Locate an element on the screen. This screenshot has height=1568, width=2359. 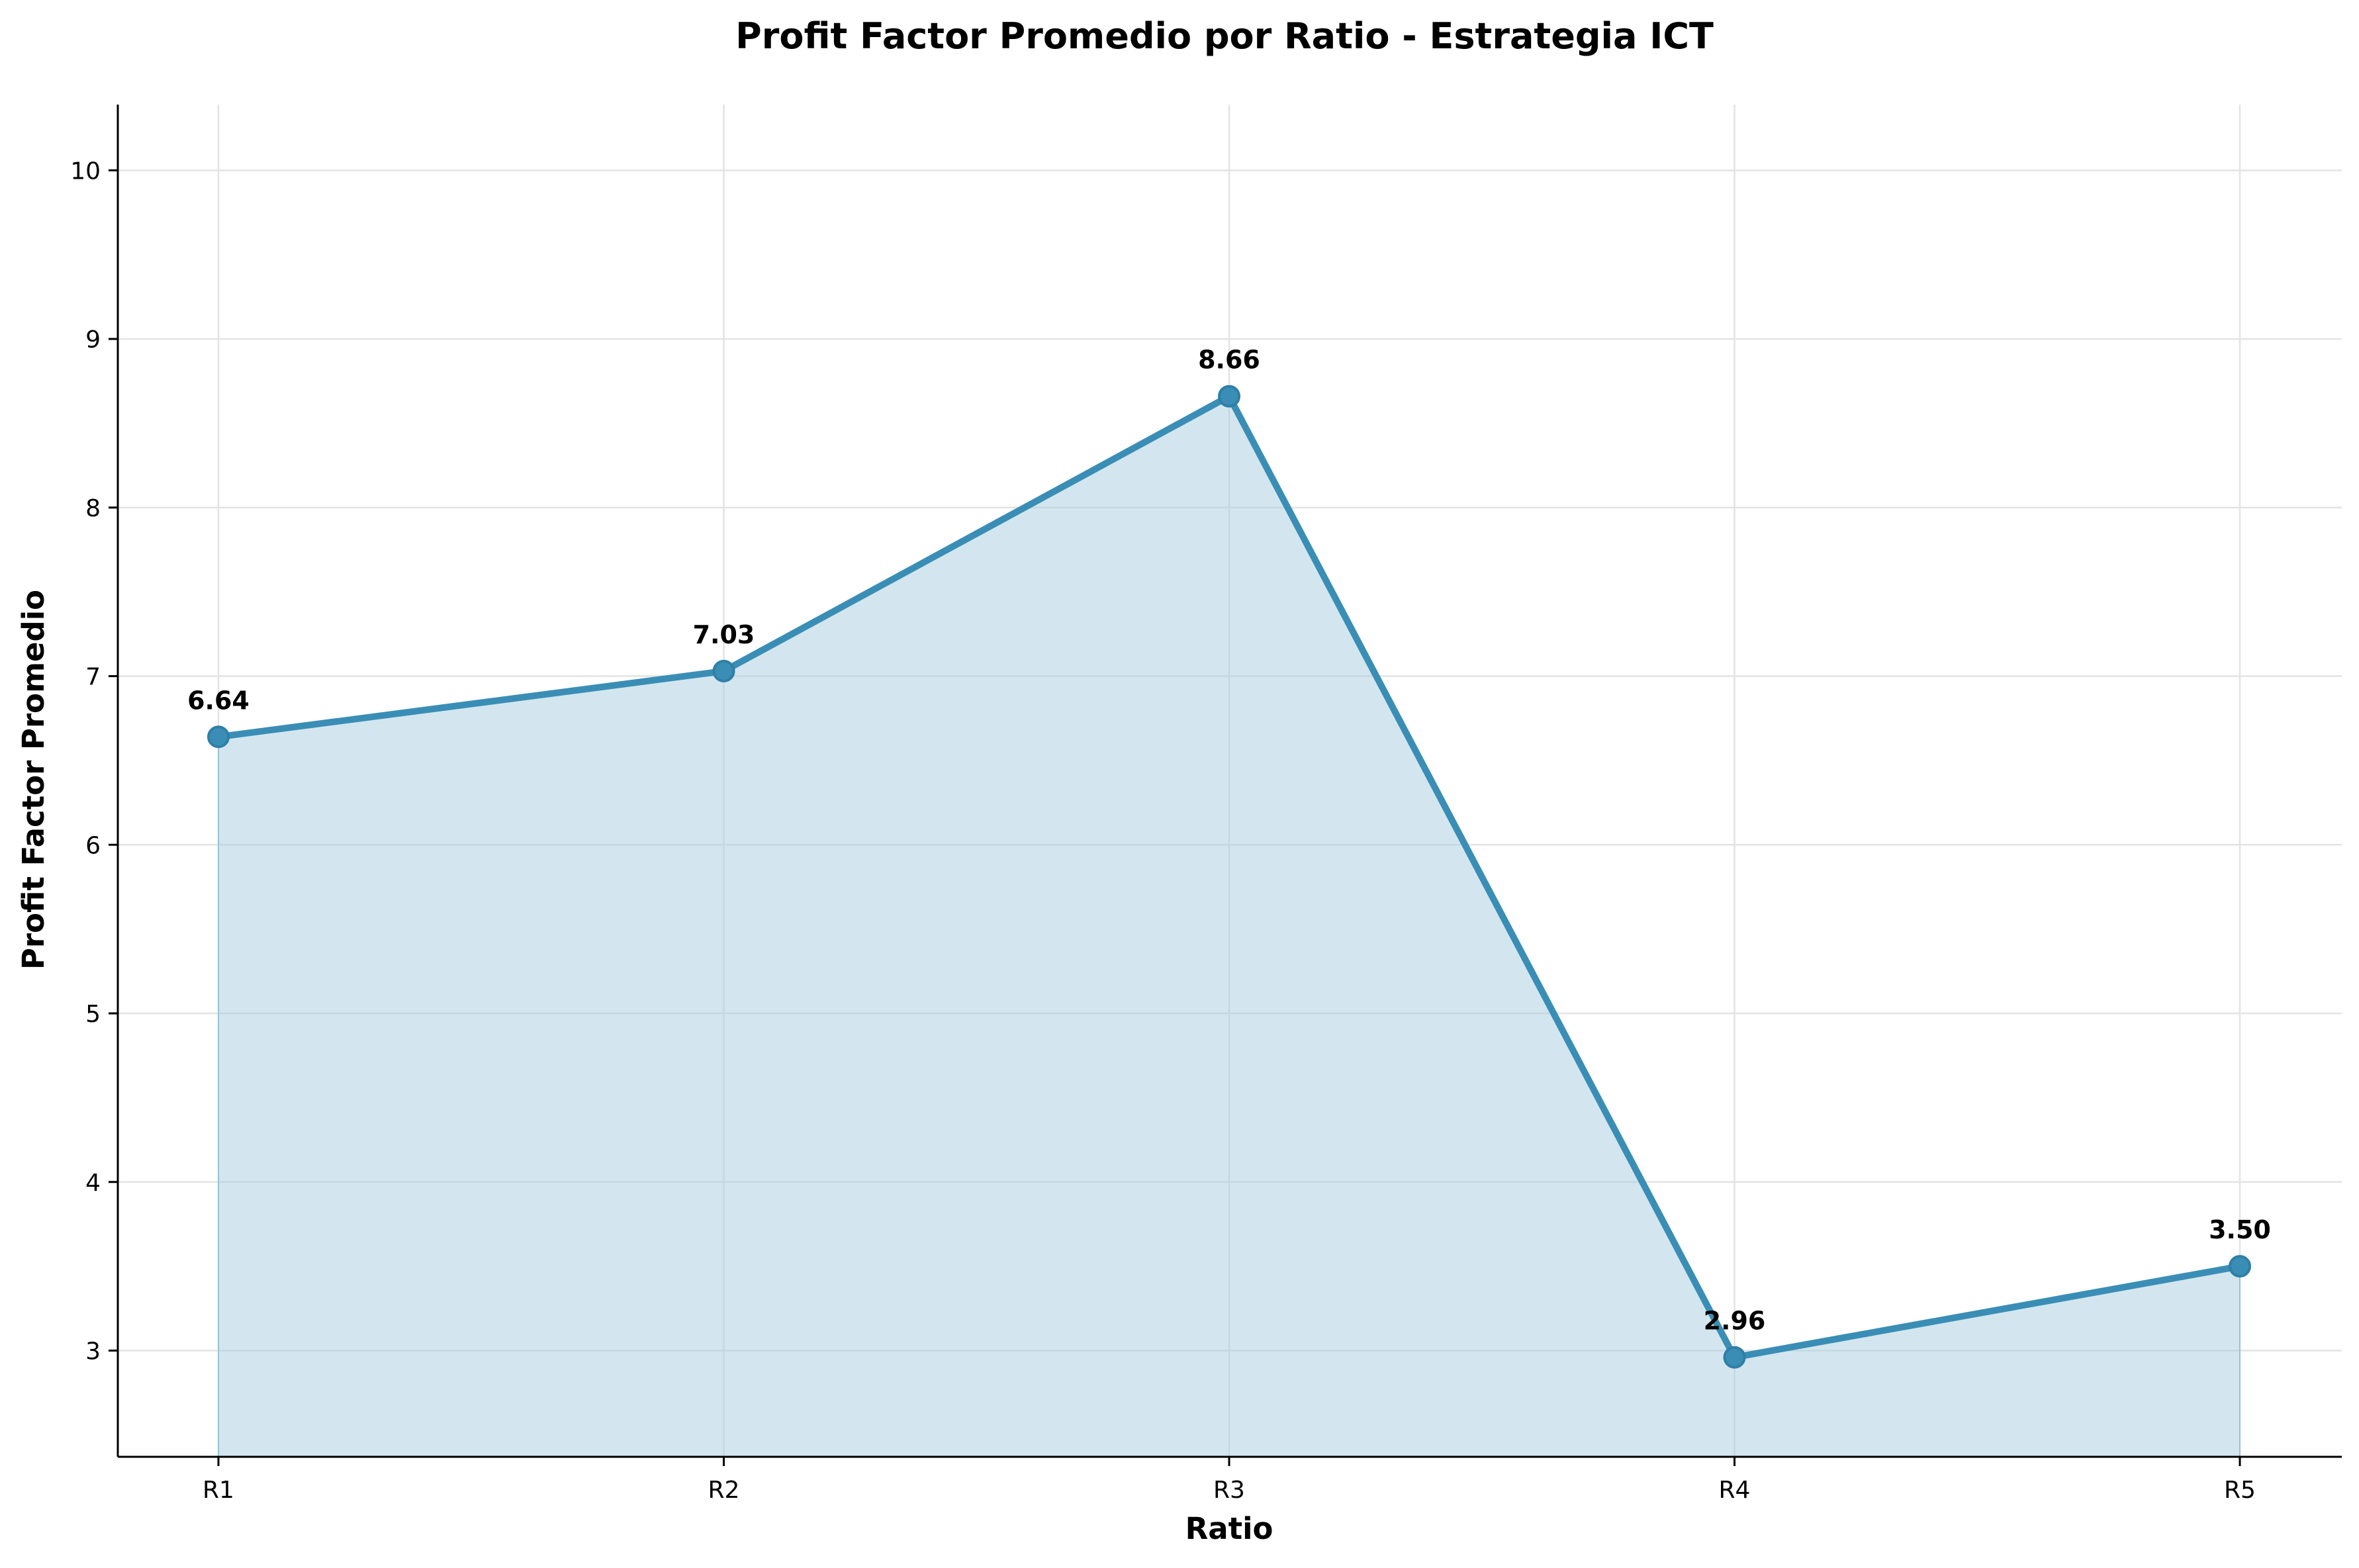
y-tick-label: 3 is located at coordinates (93, 1351).